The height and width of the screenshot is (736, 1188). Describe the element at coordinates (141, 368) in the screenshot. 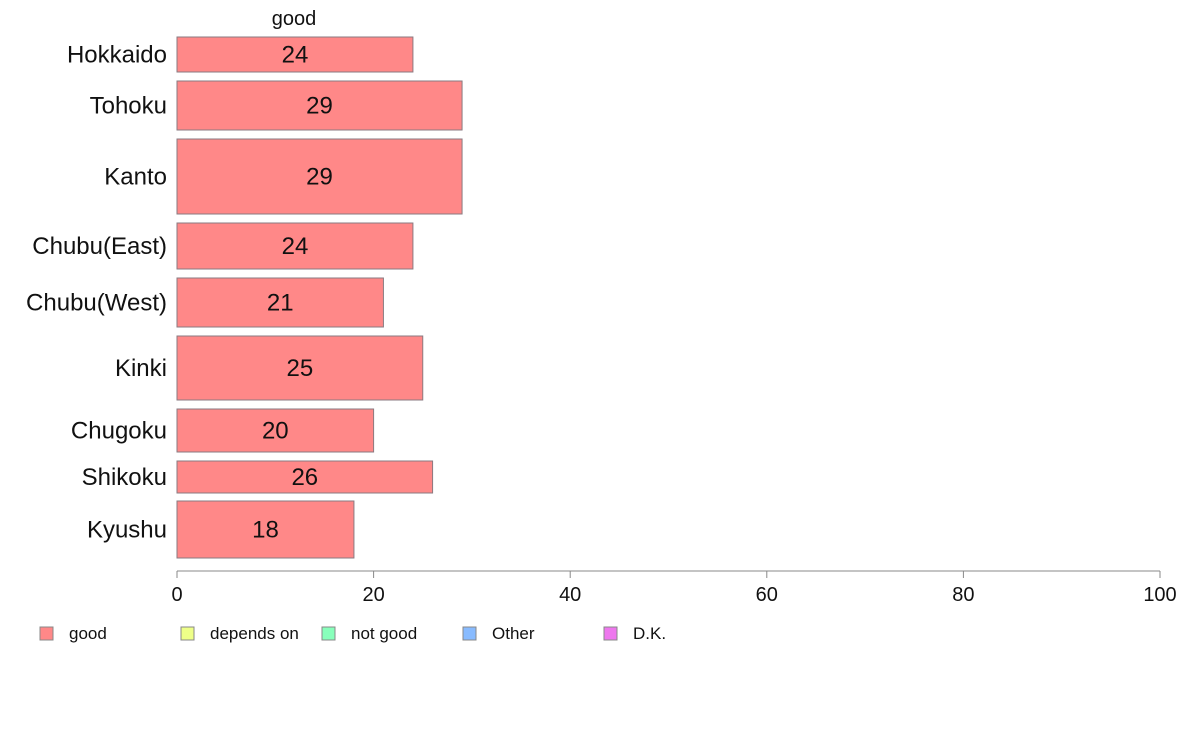

I see `category-label: Kinki` at that location.